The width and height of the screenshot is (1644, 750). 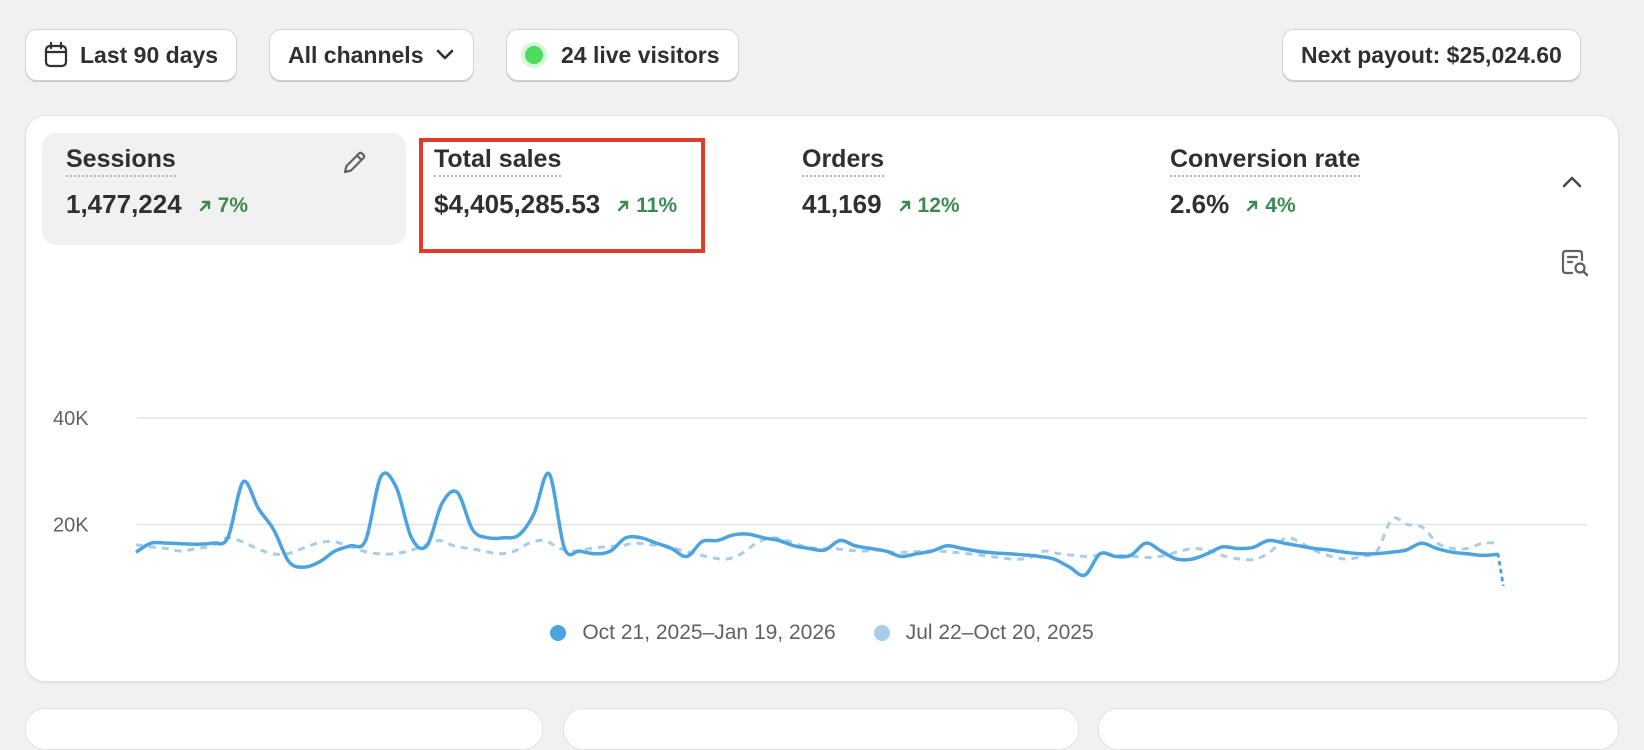 I want to click on legend-item-current: Oct 21, 2025–Jan 19, 2026, so click(x=693, y=633).